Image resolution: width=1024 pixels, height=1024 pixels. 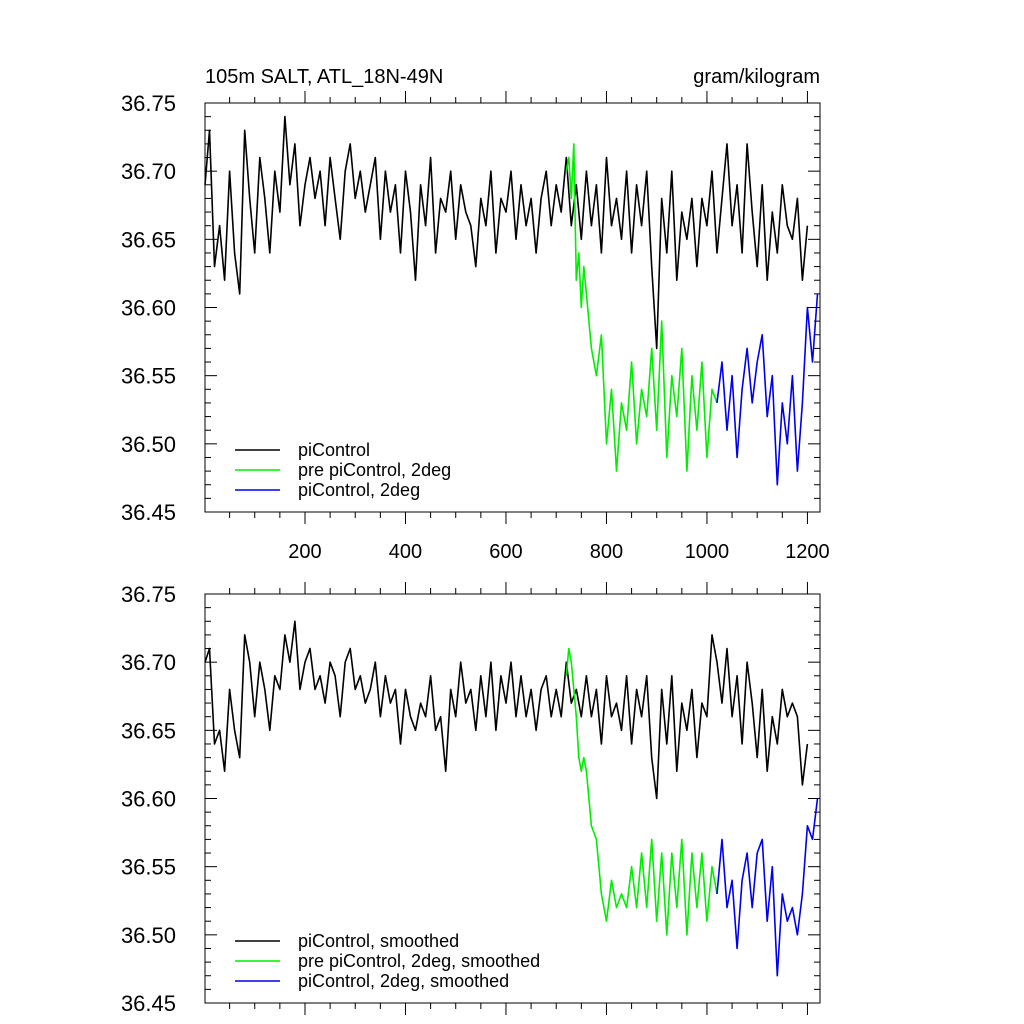 What do you see at coordinates (756, 77) in the screenshot?
I see `chart-units-label: gram/kilogram` at bounding box center [756, 77].